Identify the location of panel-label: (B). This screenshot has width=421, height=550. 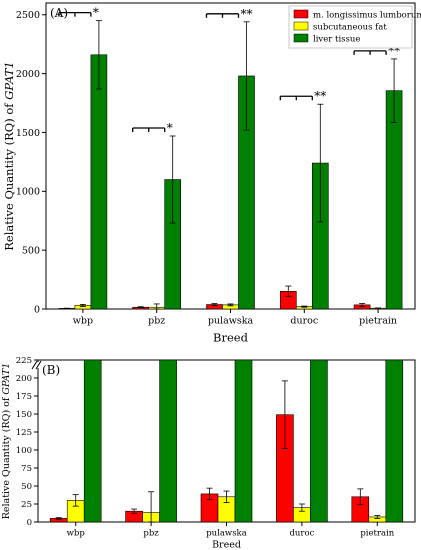
(51, 370).